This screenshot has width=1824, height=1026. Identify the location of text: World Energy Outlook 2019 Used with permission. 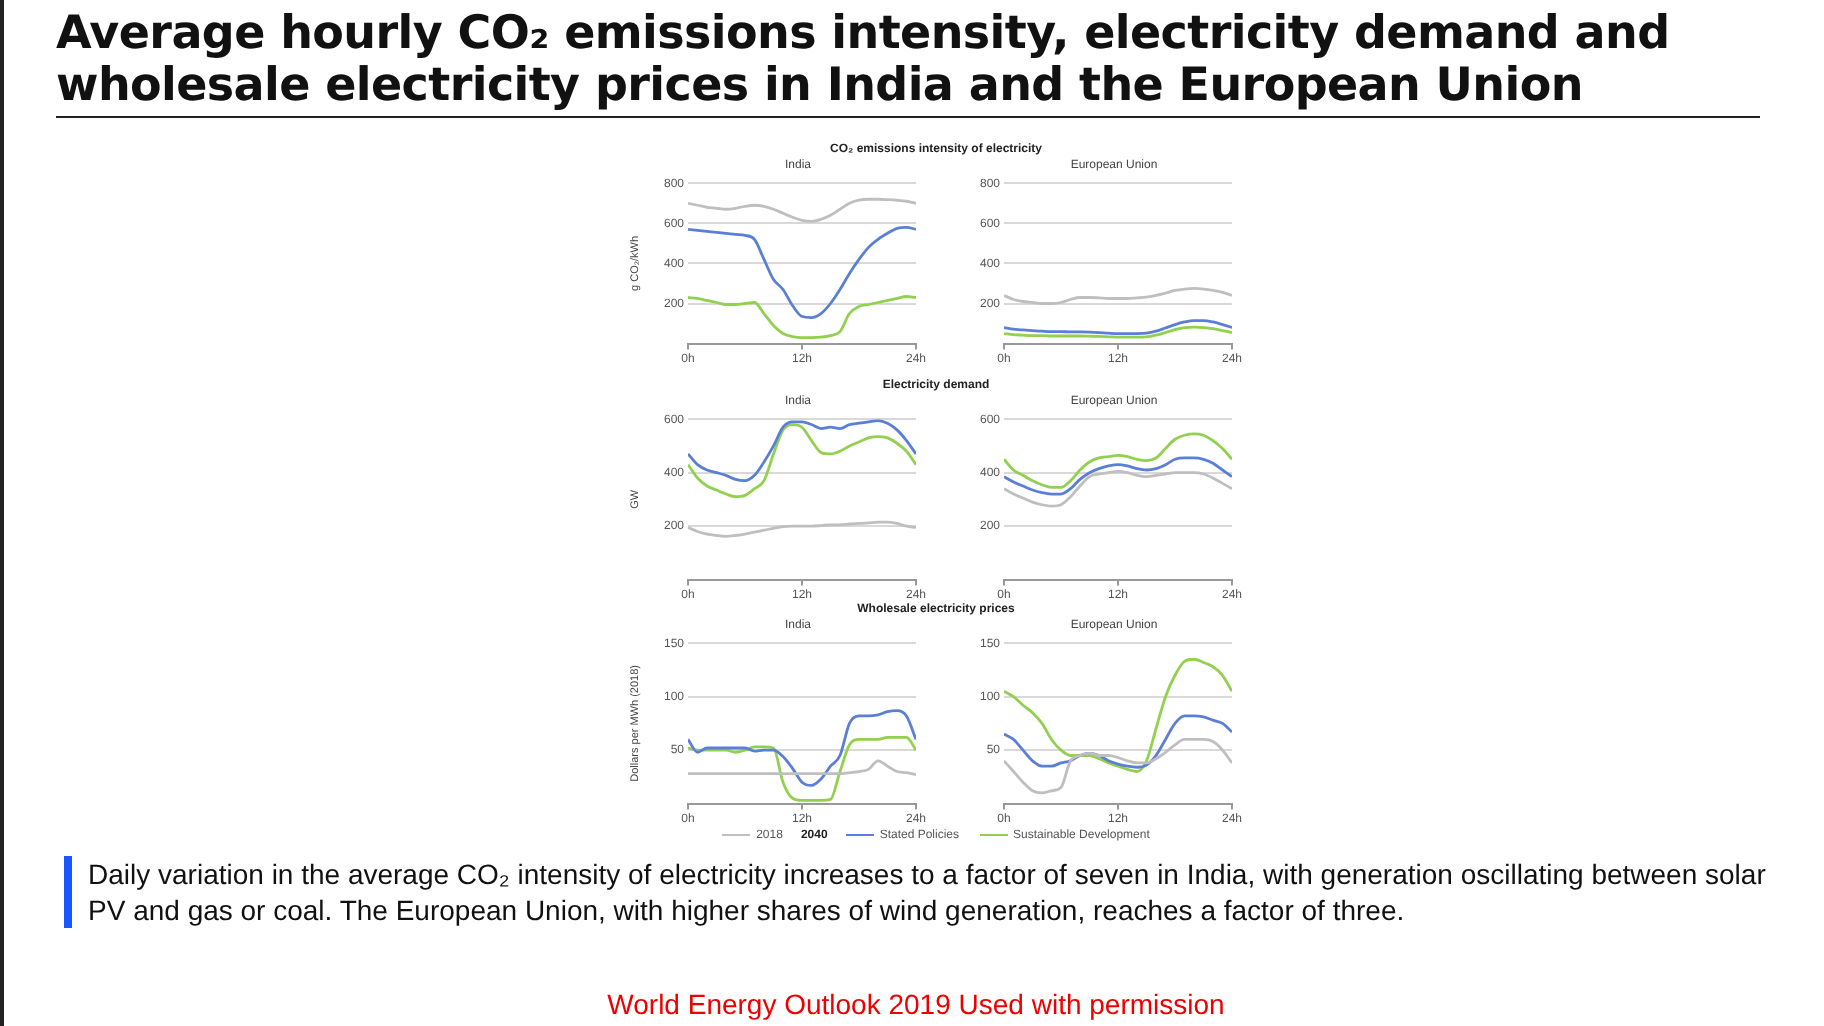
(916, 1004).